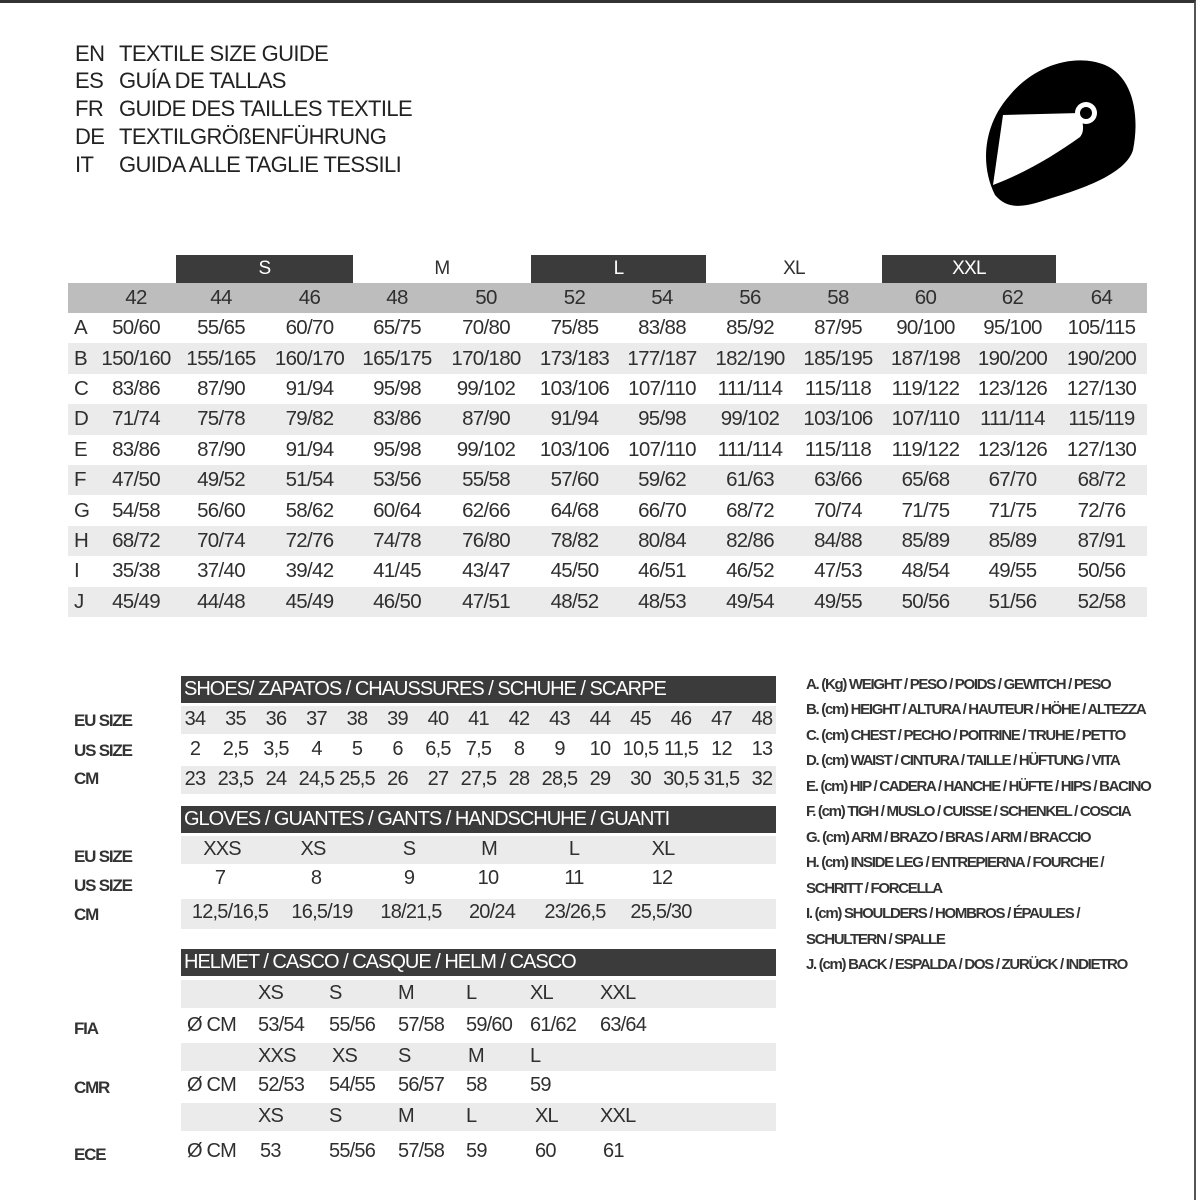  I want to click on table-cell: 95/100, so click(1012, 328).